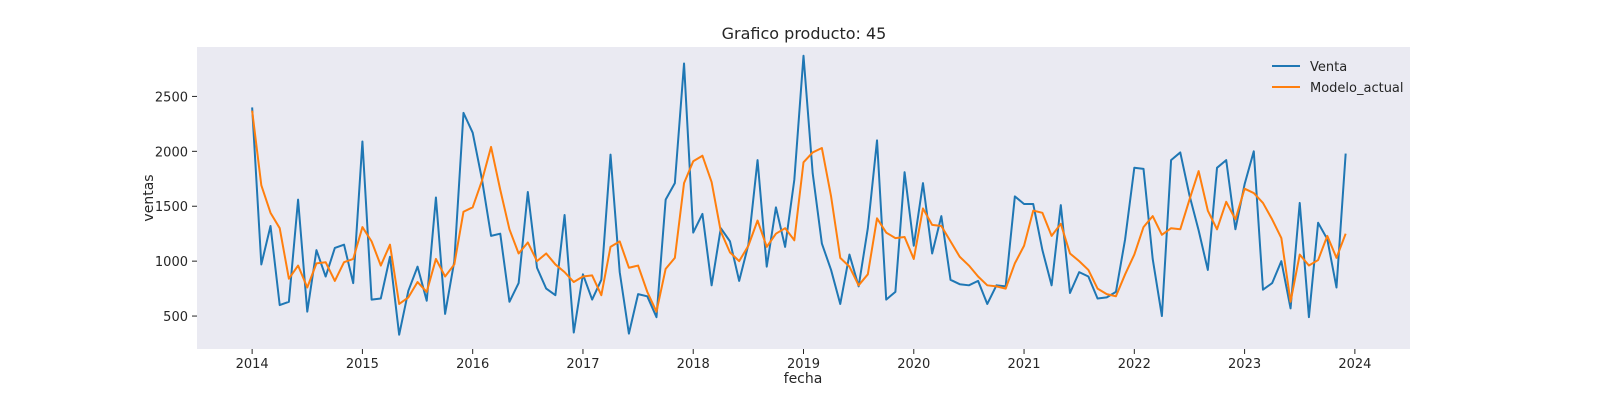 Image resolution: width=1600 pixels, height=400 pixels. Describe the element at coordinates (149, 197) in the screenshot. I see `y-axis-title: ventas` at that location.